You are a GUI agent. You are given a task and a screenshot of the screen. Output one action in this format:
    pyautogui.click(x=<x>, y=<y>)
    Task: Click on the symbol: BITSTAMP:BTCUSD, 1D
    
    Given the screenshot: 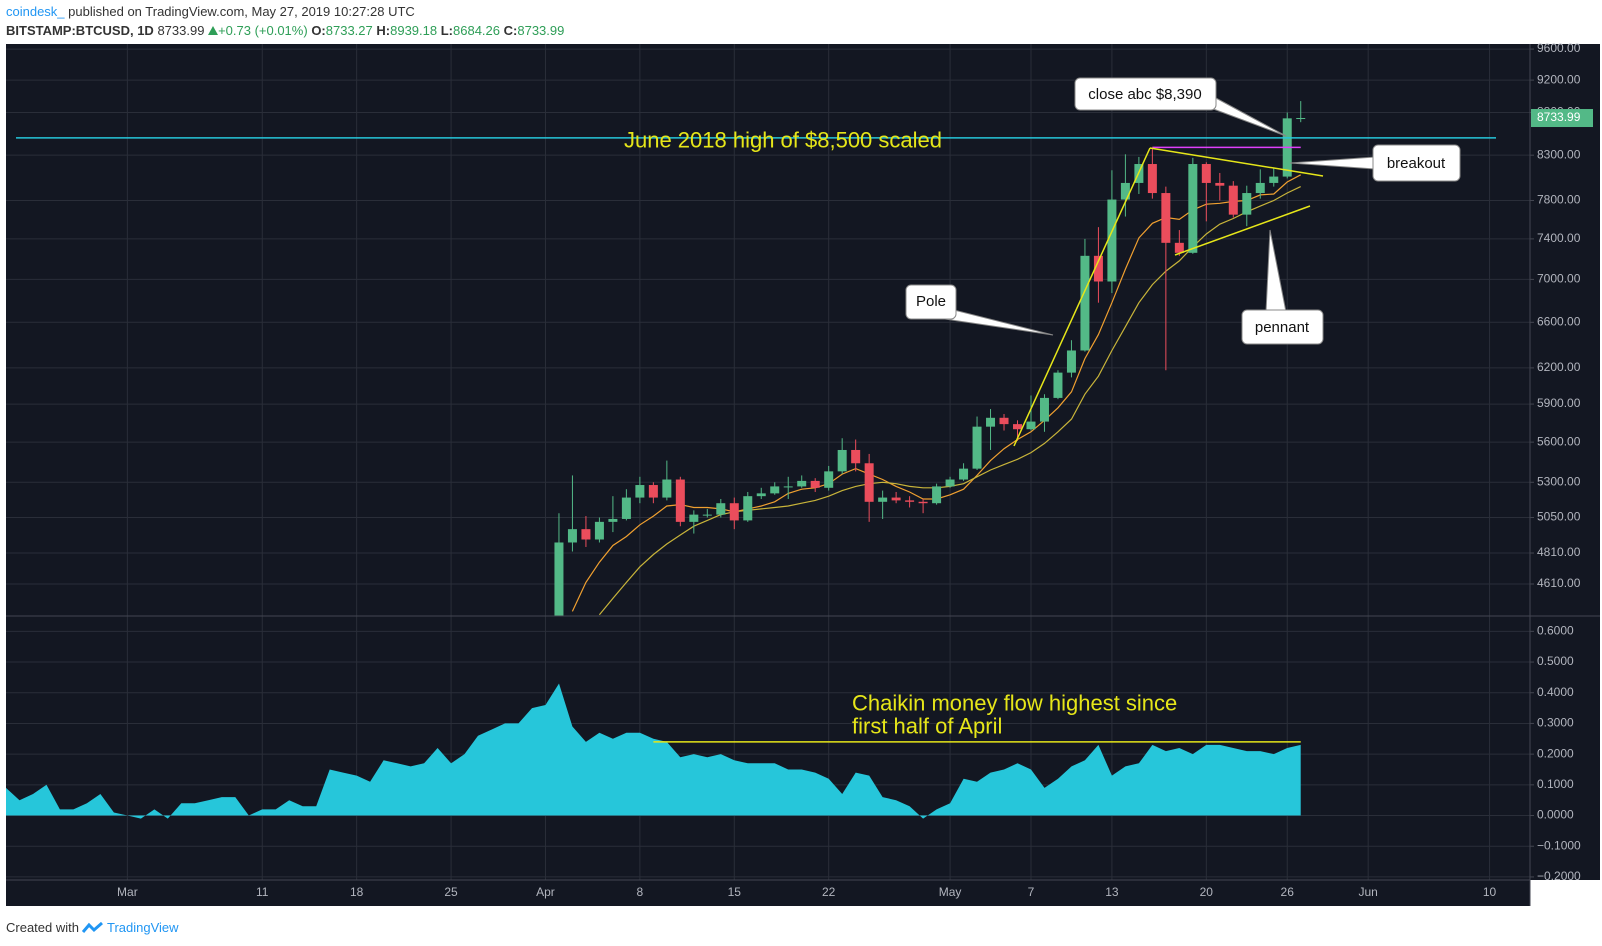 What is the action you would take?
    pyautogui.click(x=80, y=30)
    